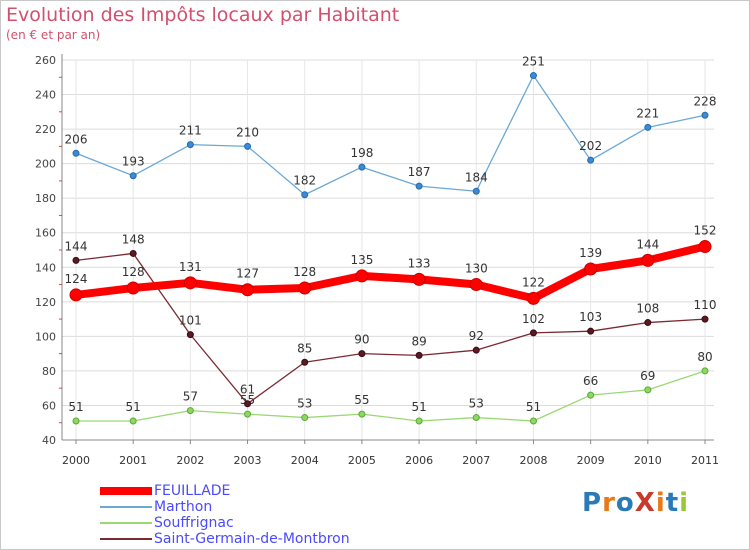  I want to click on data-label: 57, so click(190, 397).